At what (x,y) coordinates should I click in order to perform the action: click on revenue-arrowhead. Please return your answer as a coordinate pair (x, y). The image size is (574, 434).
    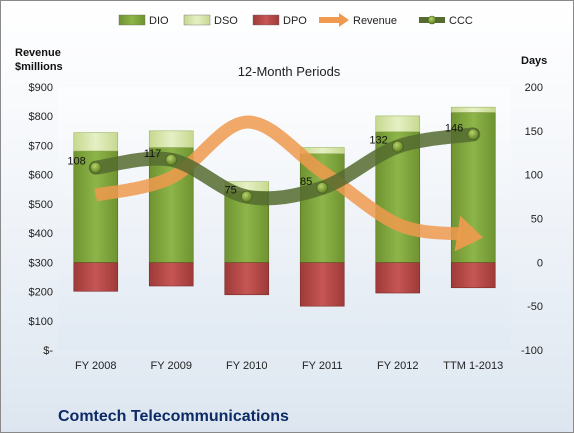
    Looking at the image, I should click on (469, 233).